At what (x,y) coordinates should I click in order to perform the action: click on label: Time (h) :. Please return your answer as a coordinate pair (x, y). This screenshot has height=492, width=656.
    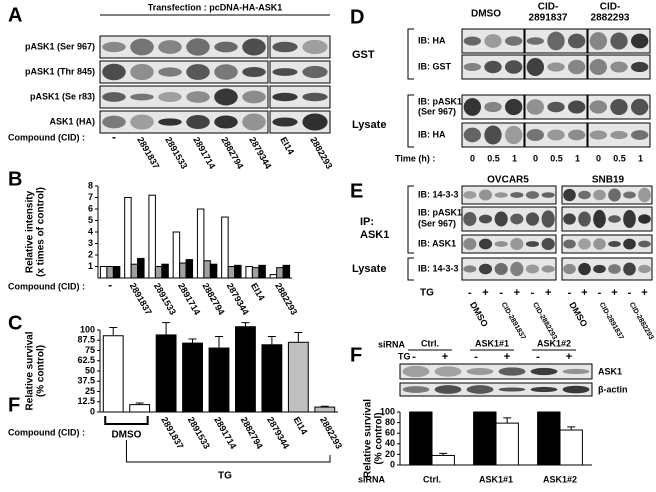
    Looking at the image, I should click on (415, 158).